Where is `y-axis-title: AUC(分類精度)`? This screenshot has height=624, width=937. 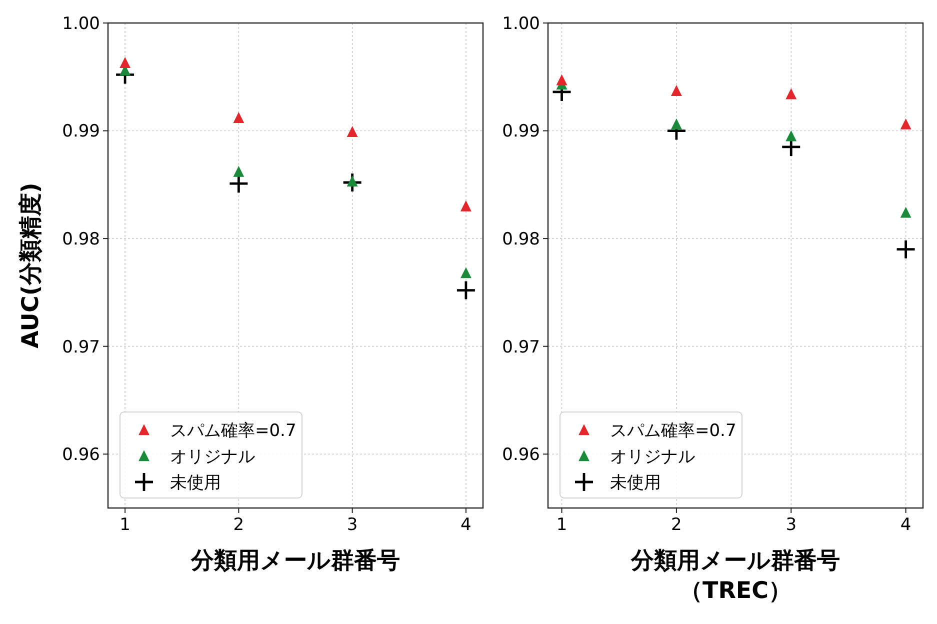 y-axis-title: AUC(分類精度) is located at coordinates (30, 265).